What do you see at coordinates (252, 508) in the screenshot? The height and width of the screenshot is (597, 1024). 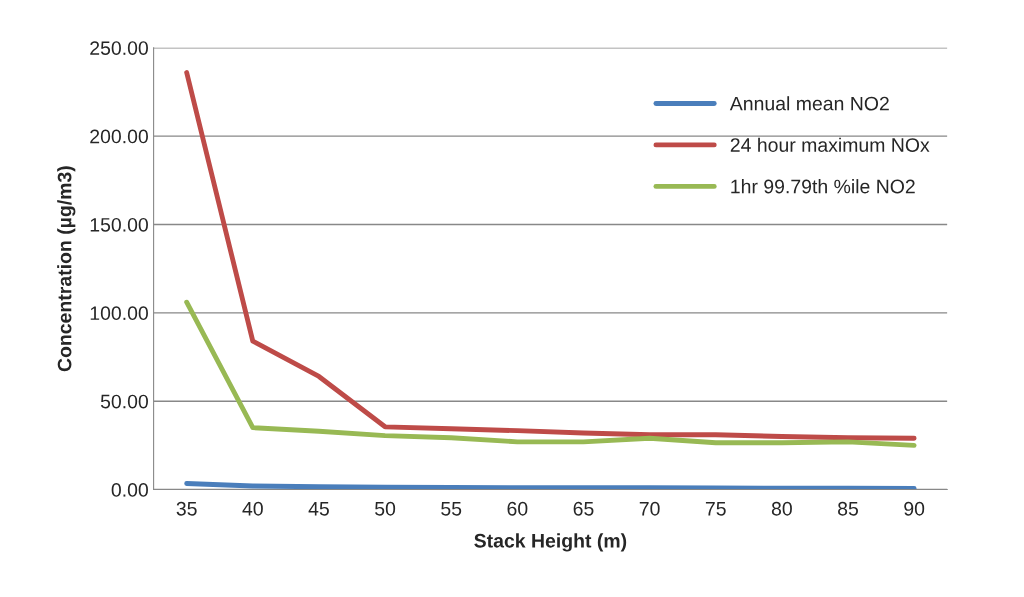 I see `x-tick-label: 40` at bounding box center [252, 508].